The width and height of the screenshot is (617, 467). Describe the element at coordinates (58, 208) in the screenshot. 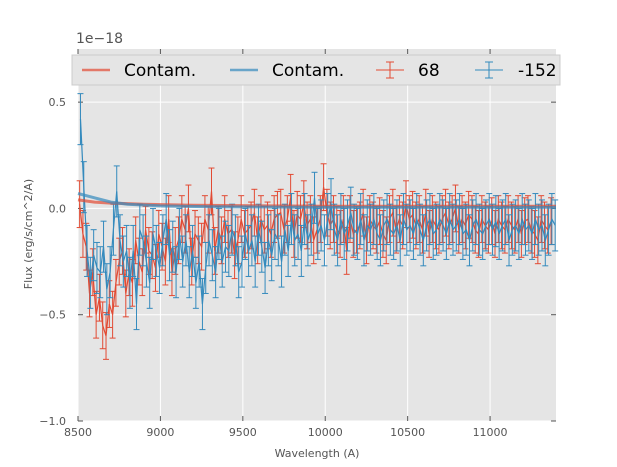

I see `y-tick-label: 0.0` at that location.